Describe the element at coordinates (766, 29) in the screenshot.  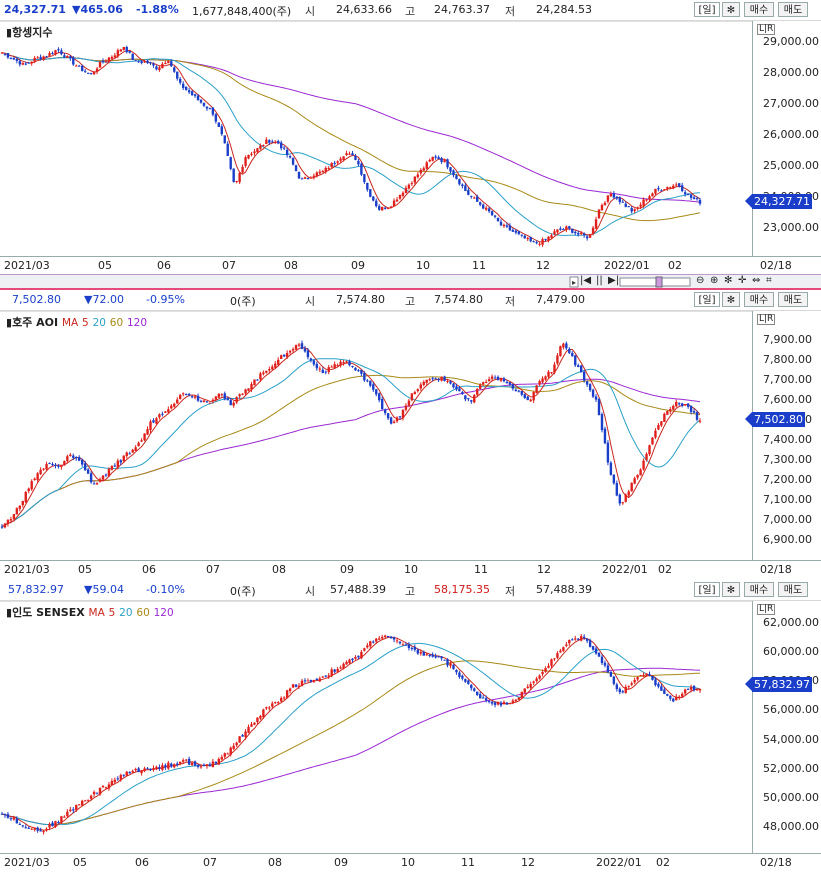
I see `hsi-lr-toggle: L|R` at that location.